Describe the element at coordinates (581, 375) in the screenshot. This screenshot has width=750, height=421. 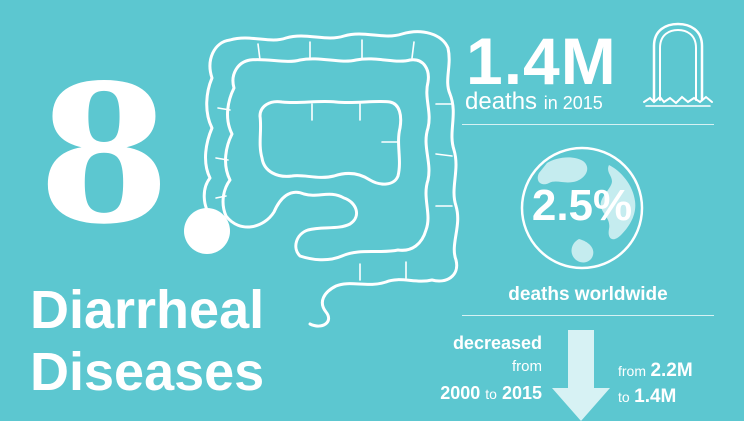
I see `down-arrow-icon` at that location.